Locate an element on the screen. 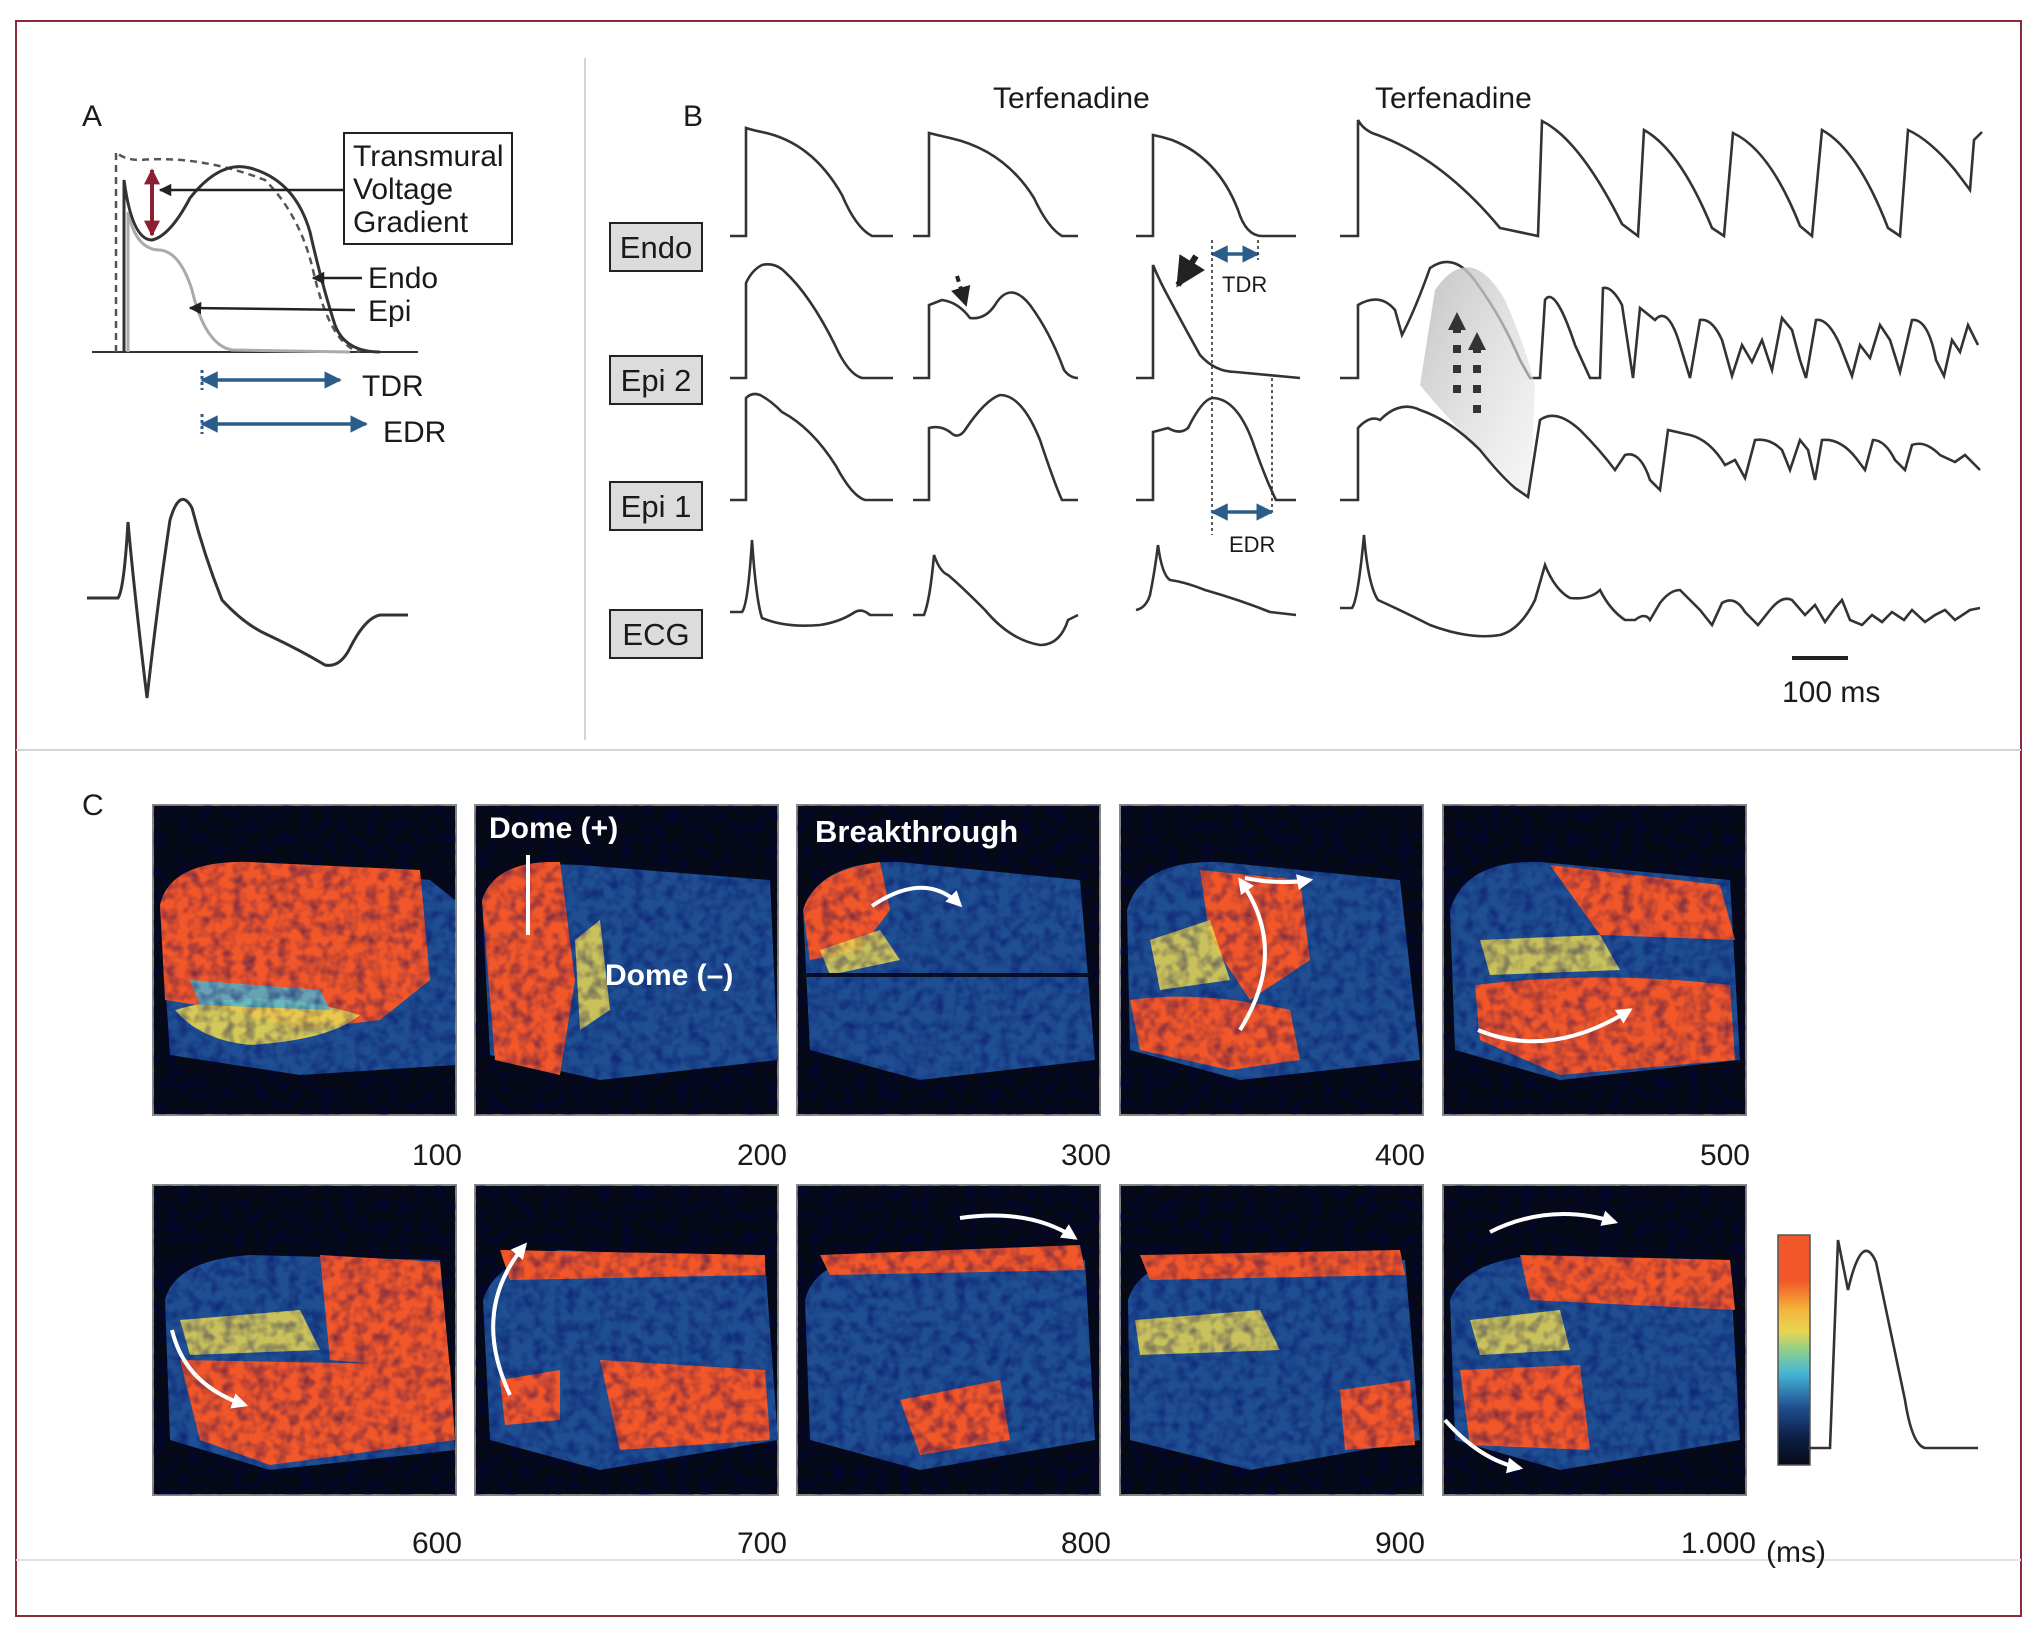 This screenshot has width=2037, height=1625. trace-row-endo is located at coordinates (1356, 178).